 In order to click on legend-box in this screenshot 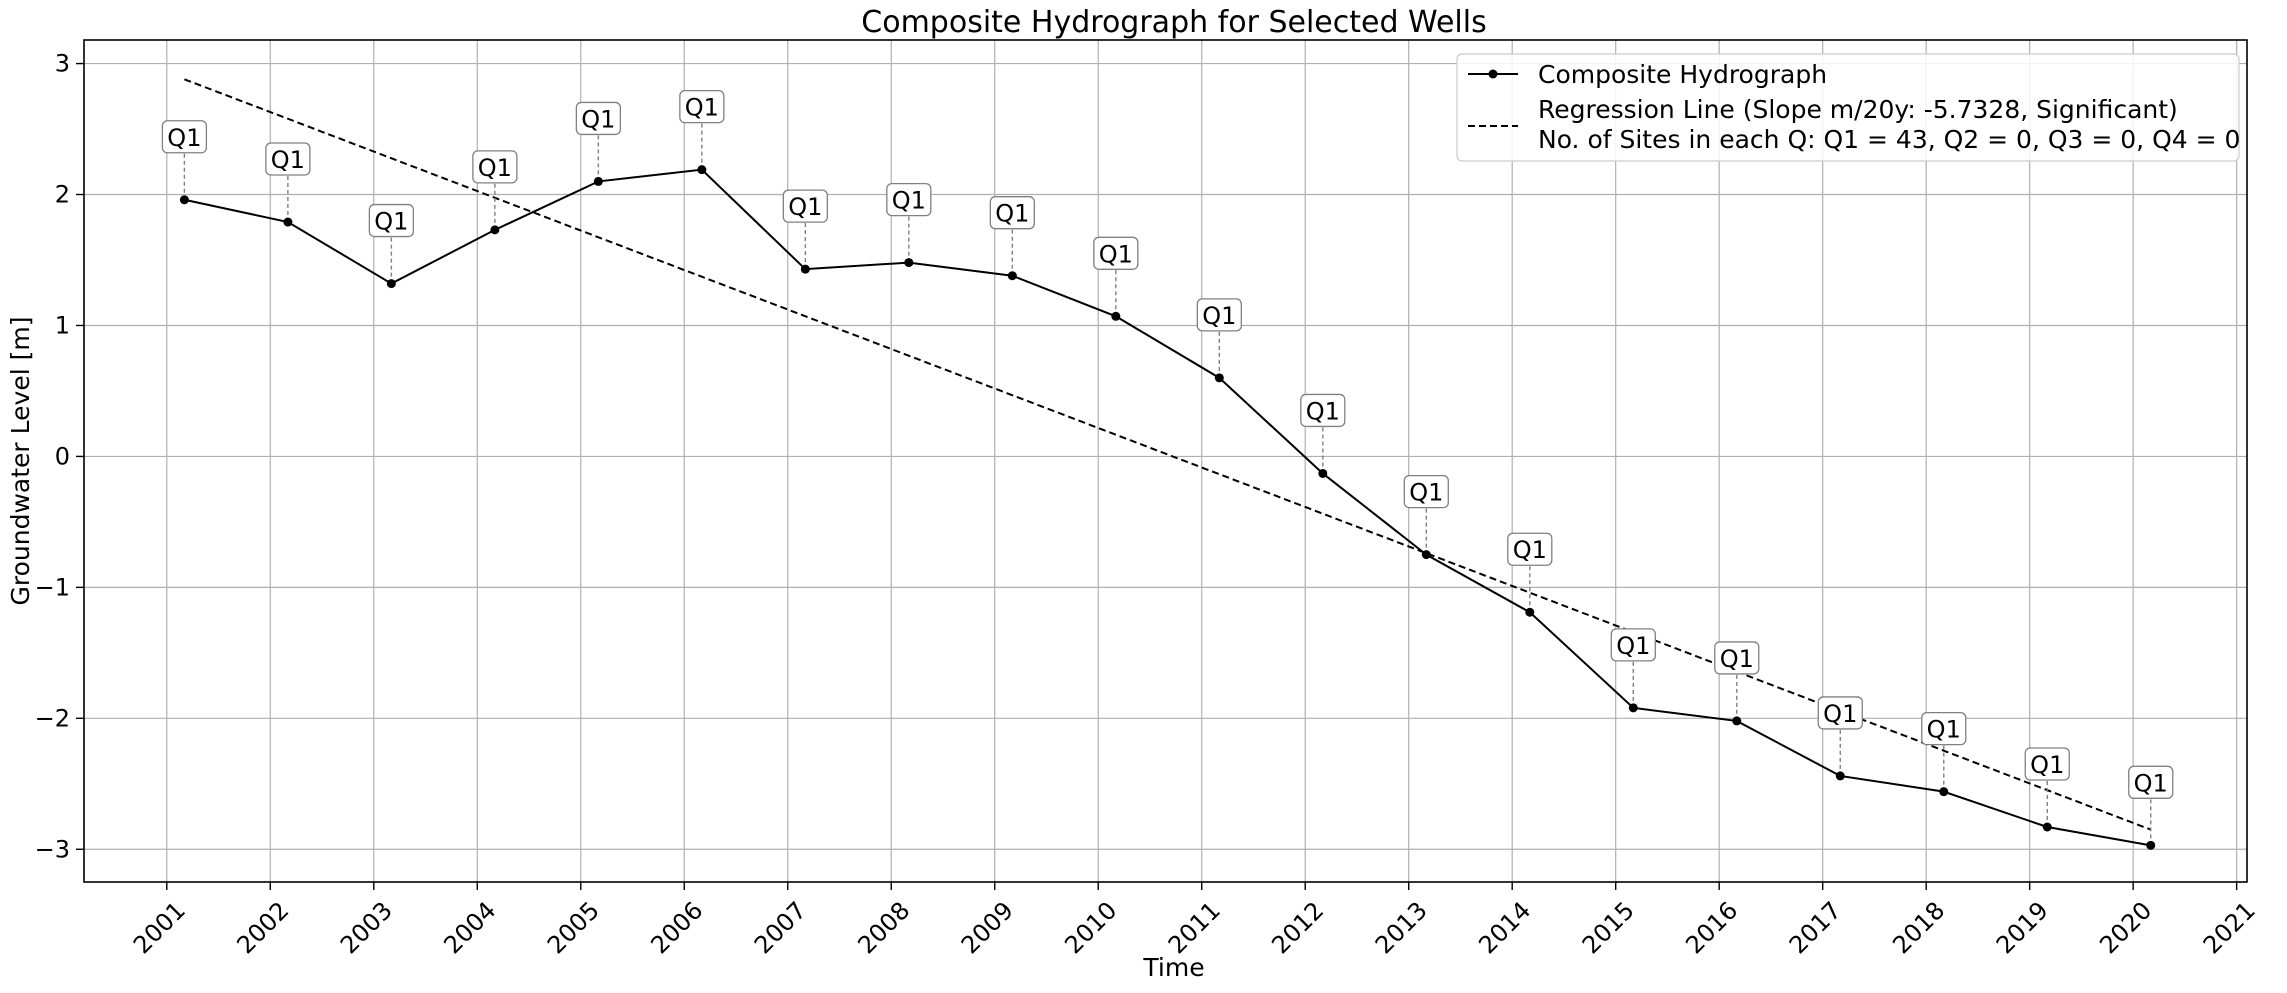, I will do `click(1848, 107)`.